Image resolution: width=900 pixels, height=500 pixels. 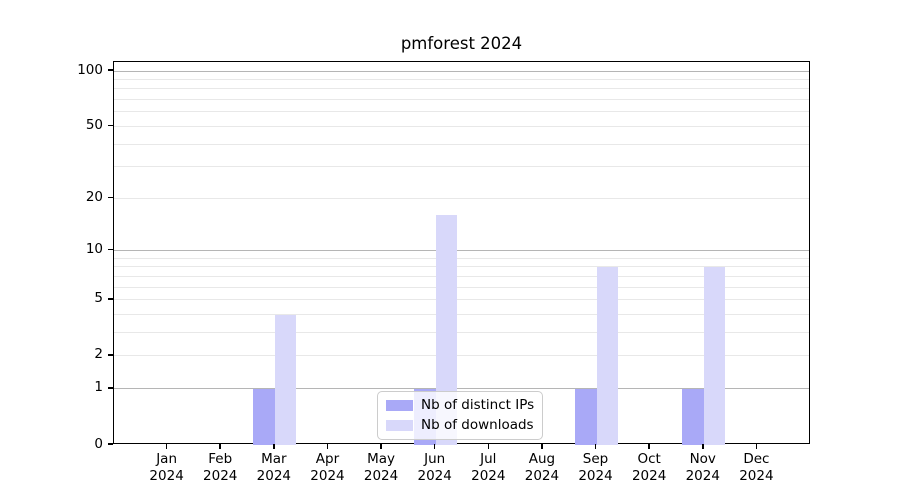 I want to click on y-tick-label: 1, so click(x=98, y=387).